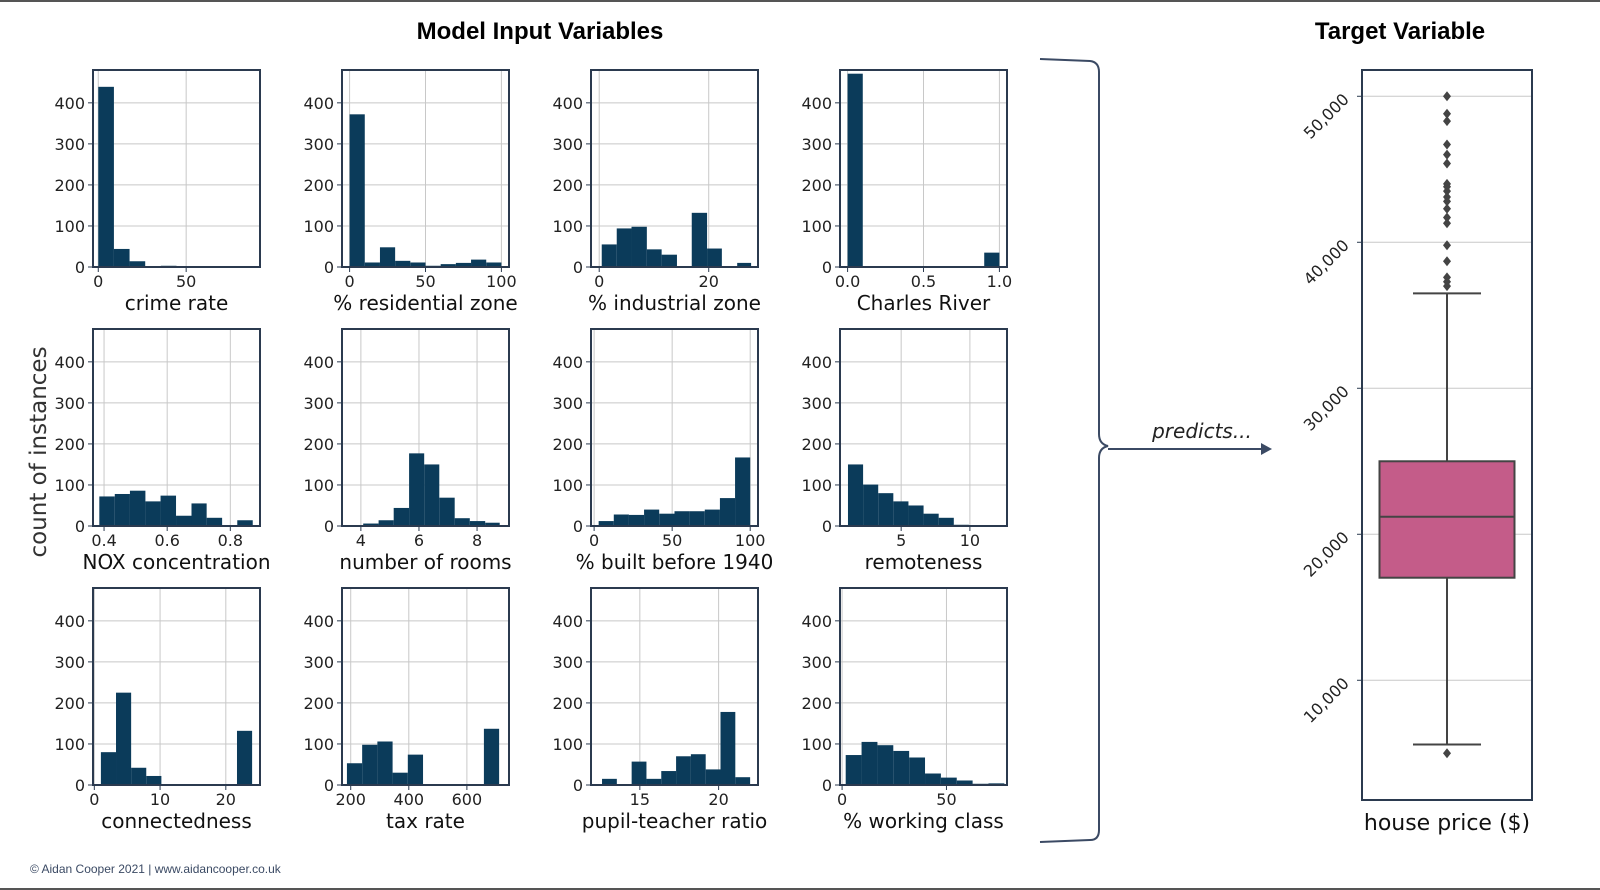 The width and height of the screenshot is (1600, 890). I want to click on bottom-border, so click(800, 889).